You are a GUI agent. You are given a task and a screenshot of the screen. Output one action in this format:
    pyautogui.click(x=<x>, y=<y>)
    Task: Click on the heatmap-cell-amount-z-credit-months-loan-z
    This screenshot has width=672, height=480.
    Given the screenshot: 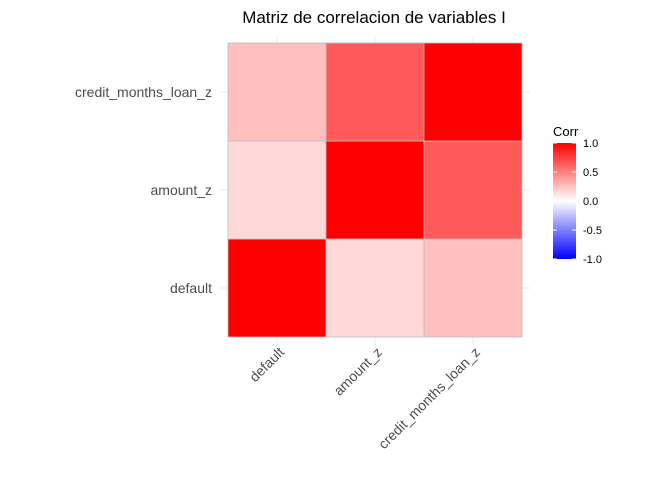 What is the action you would take?
    pyautogui.click(x=473, y=190)
    